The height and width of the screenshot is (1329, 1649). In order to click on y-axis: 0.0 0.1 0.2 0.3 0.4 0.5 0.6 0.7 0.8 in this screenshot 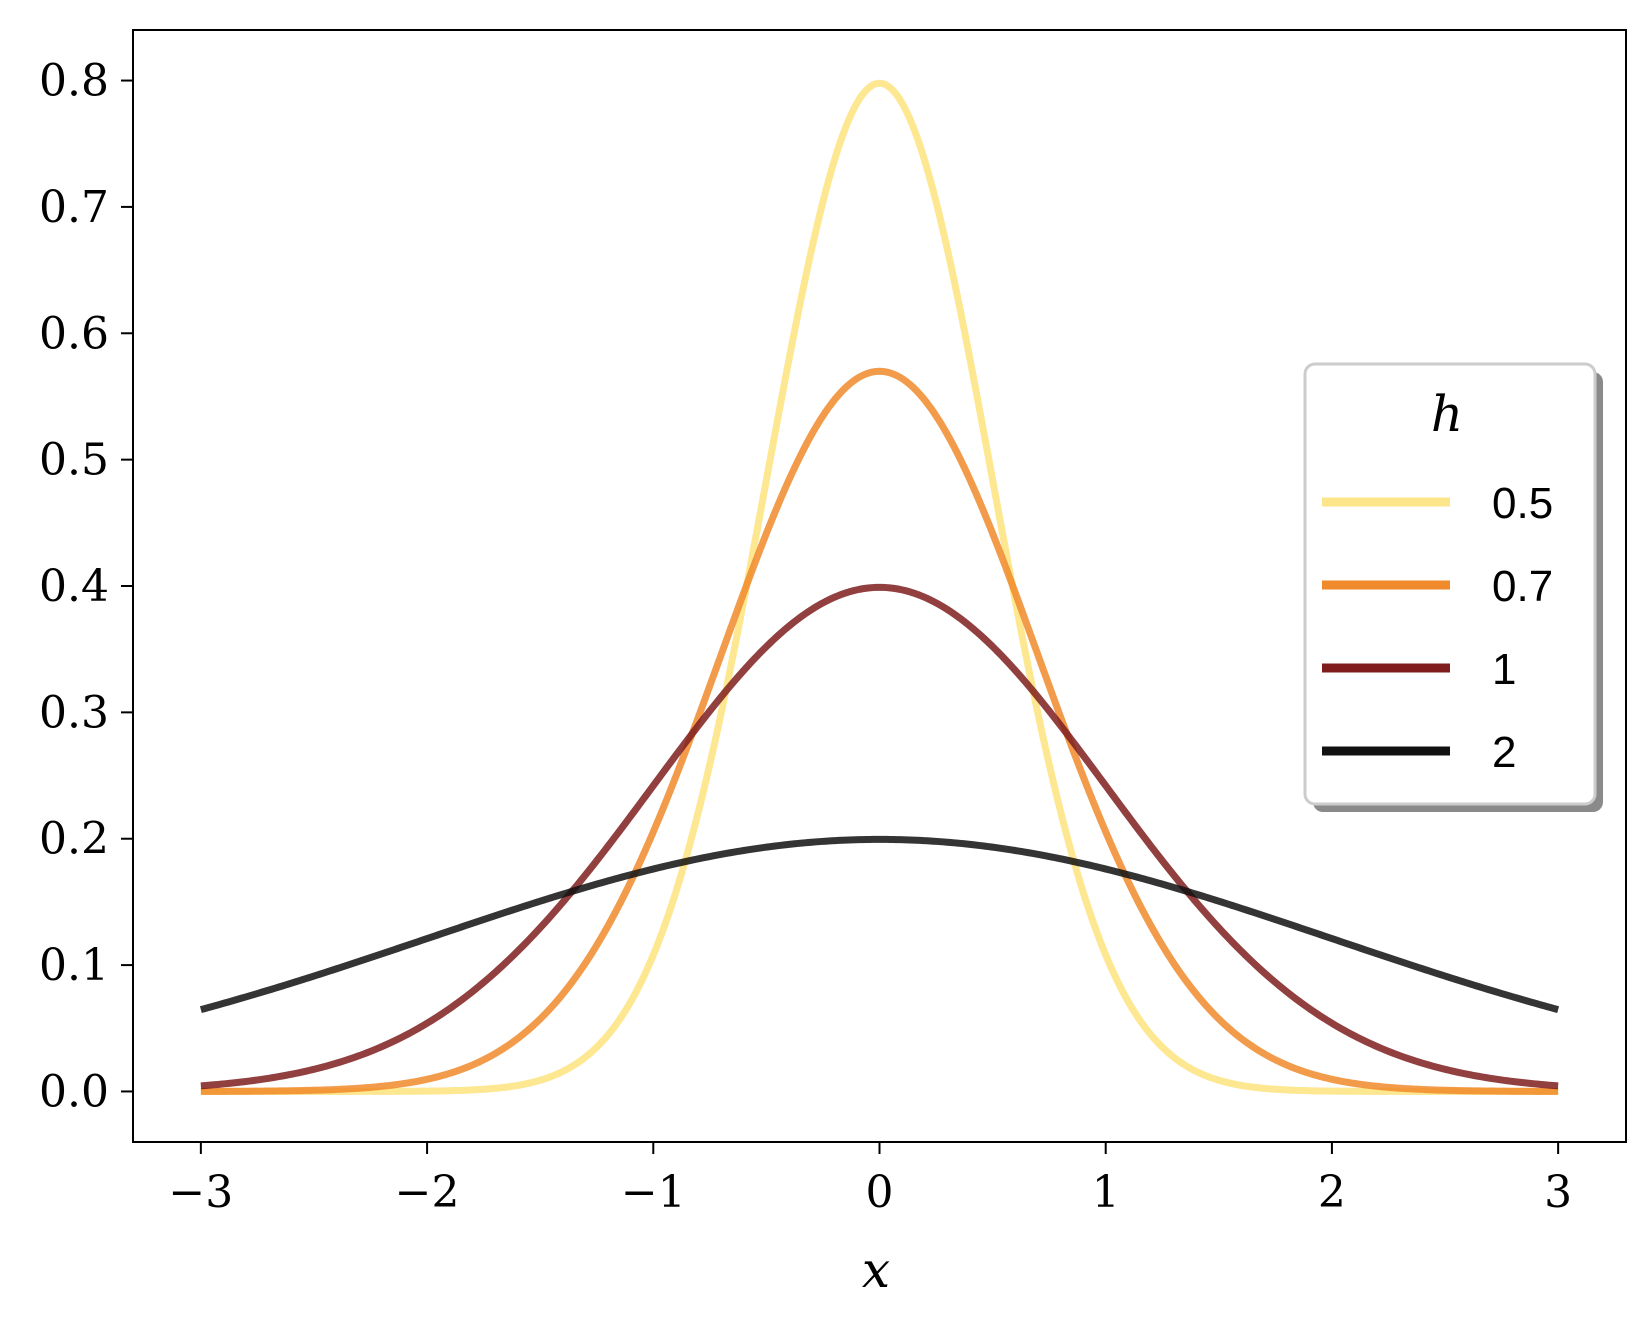, I will do `click(86, 586)`.